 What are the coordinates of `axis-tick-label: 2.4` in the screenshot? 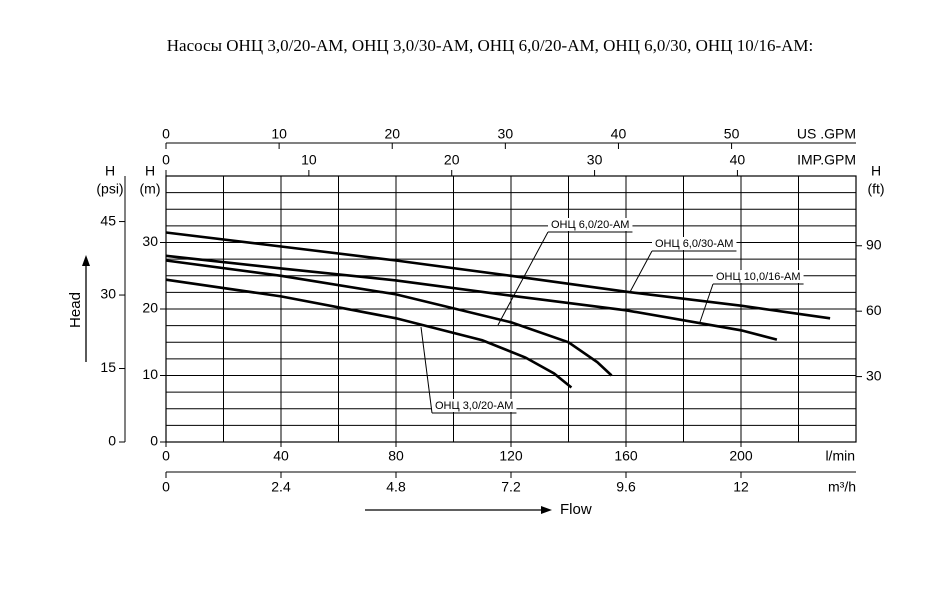 It's located at (281, 487).